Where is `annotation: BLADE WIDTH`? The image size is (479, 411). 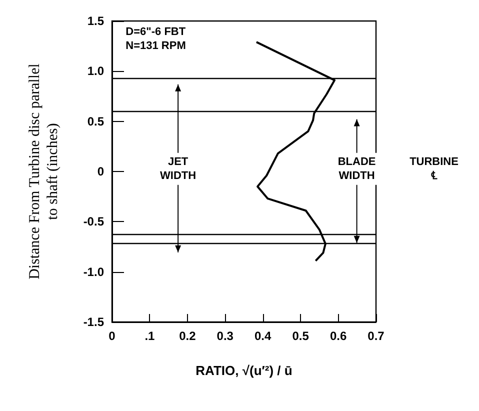 annotation: BLADE WIDTH is located at coordinates (357, 169).